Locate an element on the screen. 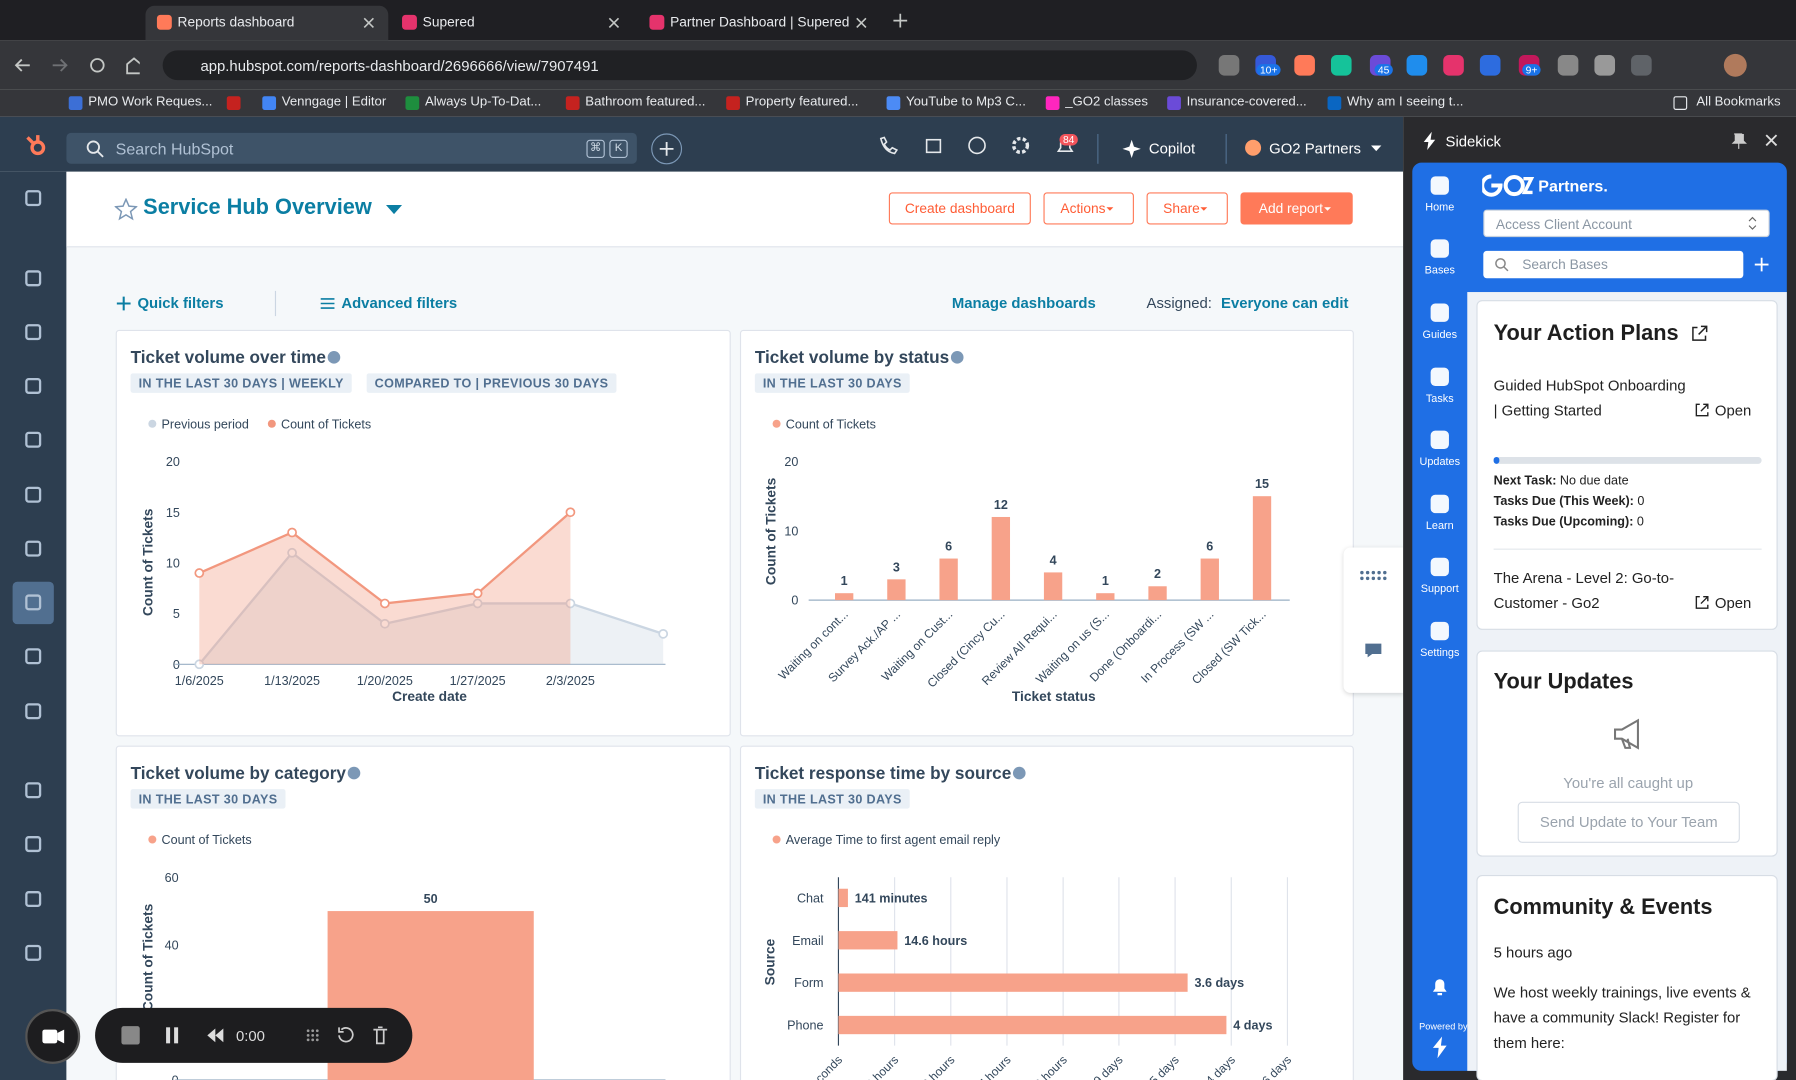  record-button is located at coordinates (53, 1036).